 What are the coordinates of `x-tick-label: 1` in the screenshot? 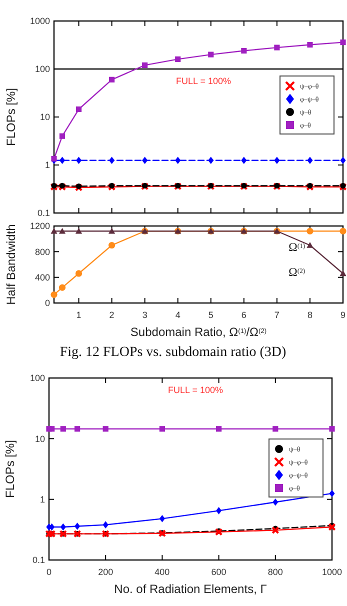 It's located at (79, 315).